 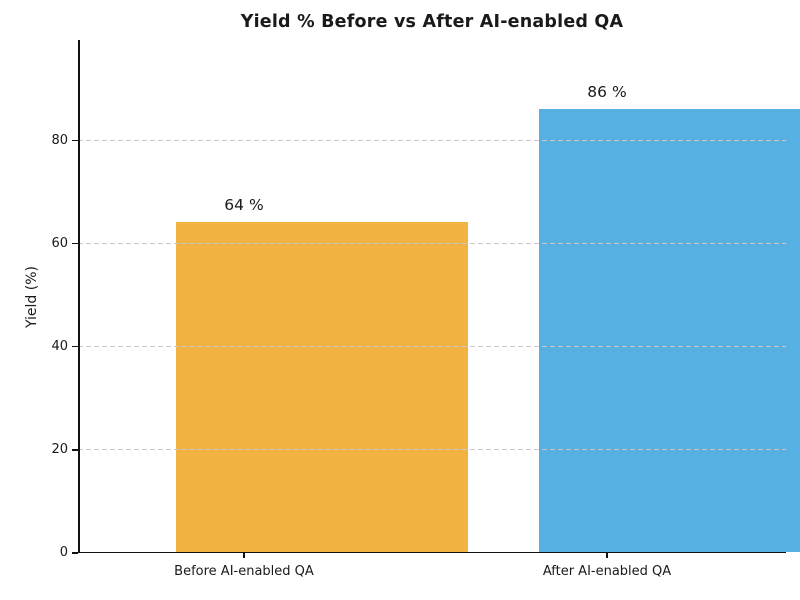 What do you see at coordinates (59, 243) in the screenshot?
I see `y-tick-label-60: 60` at bounding box center [59, 243].